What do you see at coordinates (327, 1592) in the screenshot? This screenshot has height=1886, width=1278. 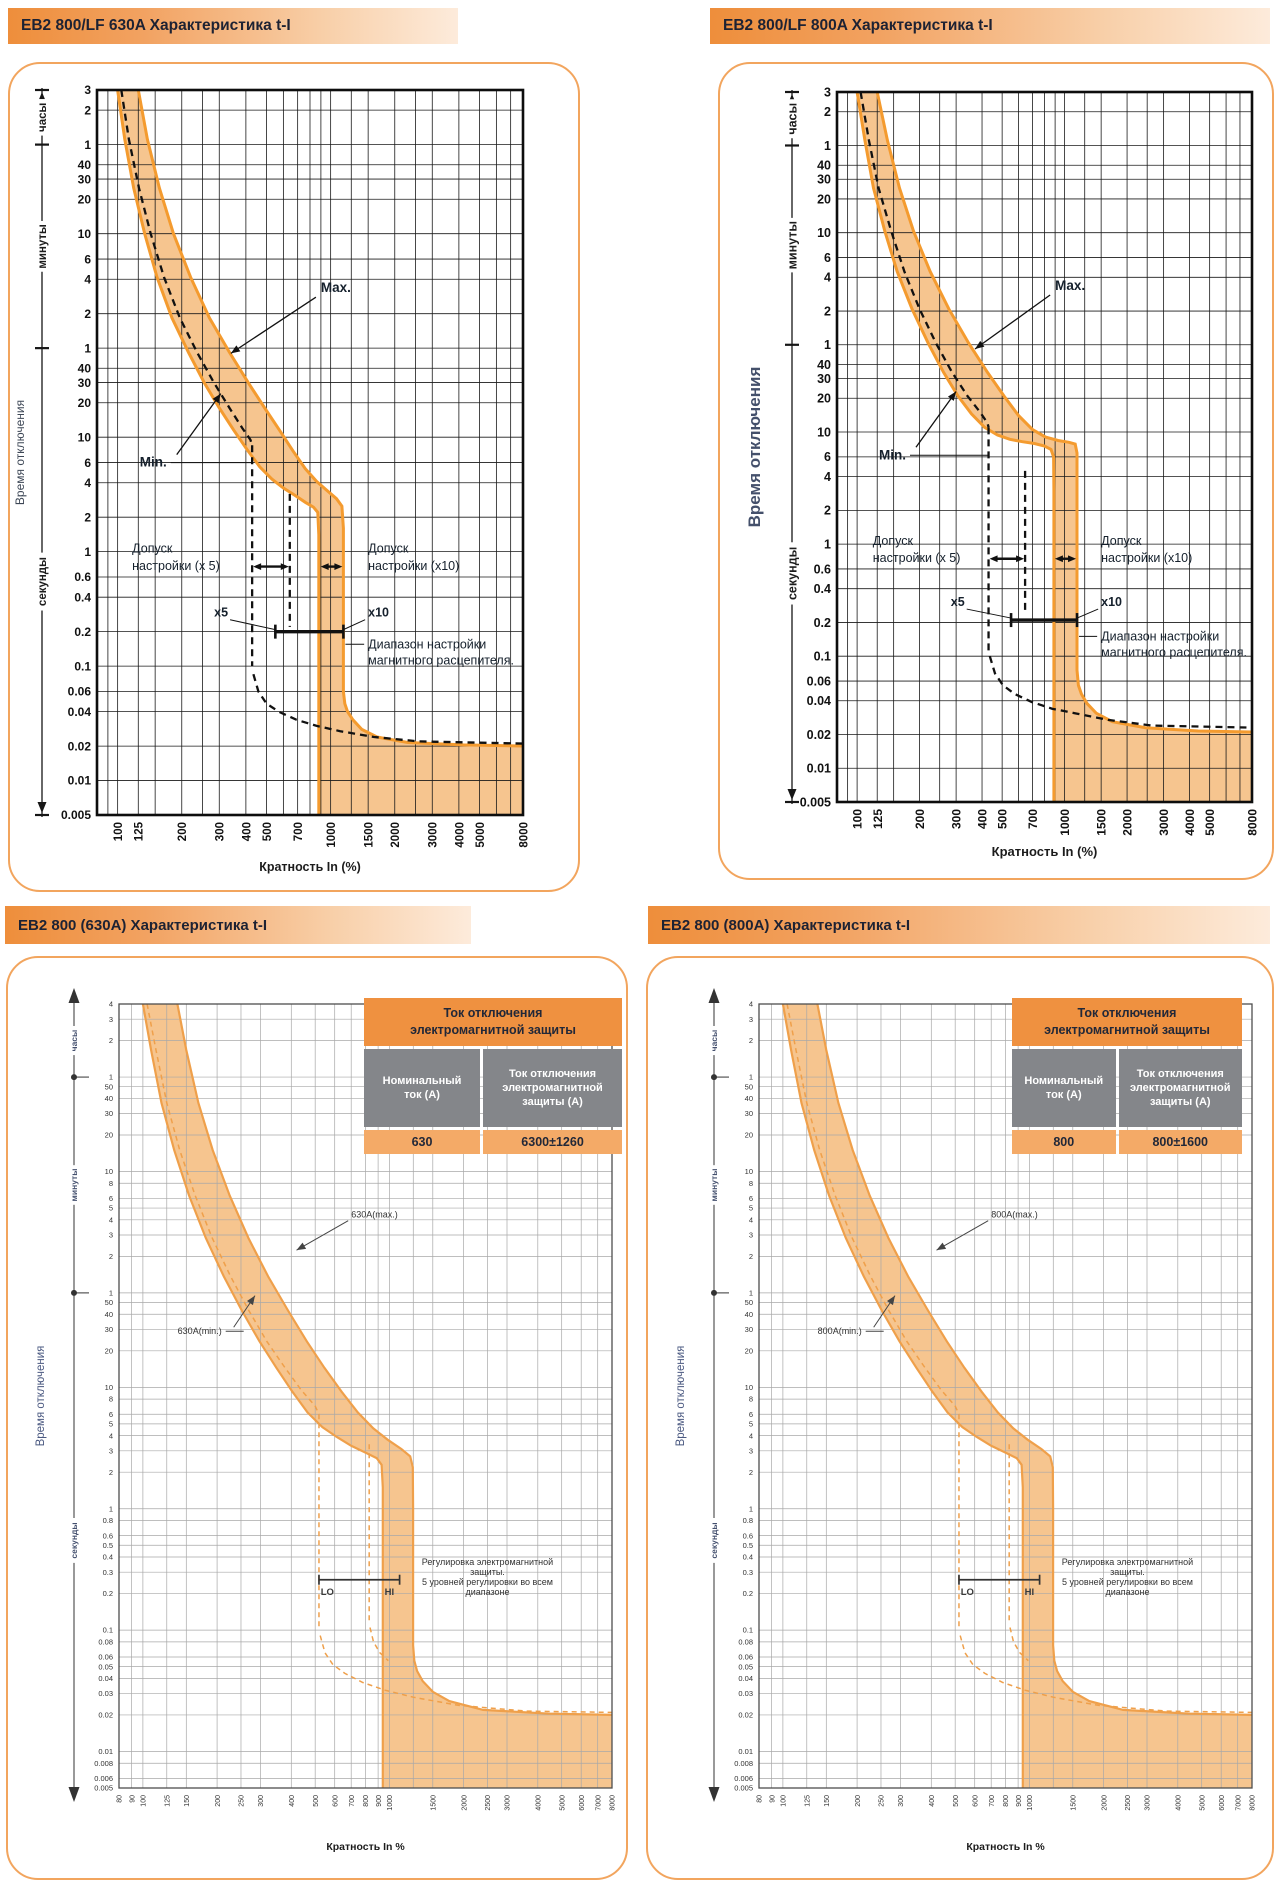 I see `chart-text: LO` at bounding box center [327, 1592].